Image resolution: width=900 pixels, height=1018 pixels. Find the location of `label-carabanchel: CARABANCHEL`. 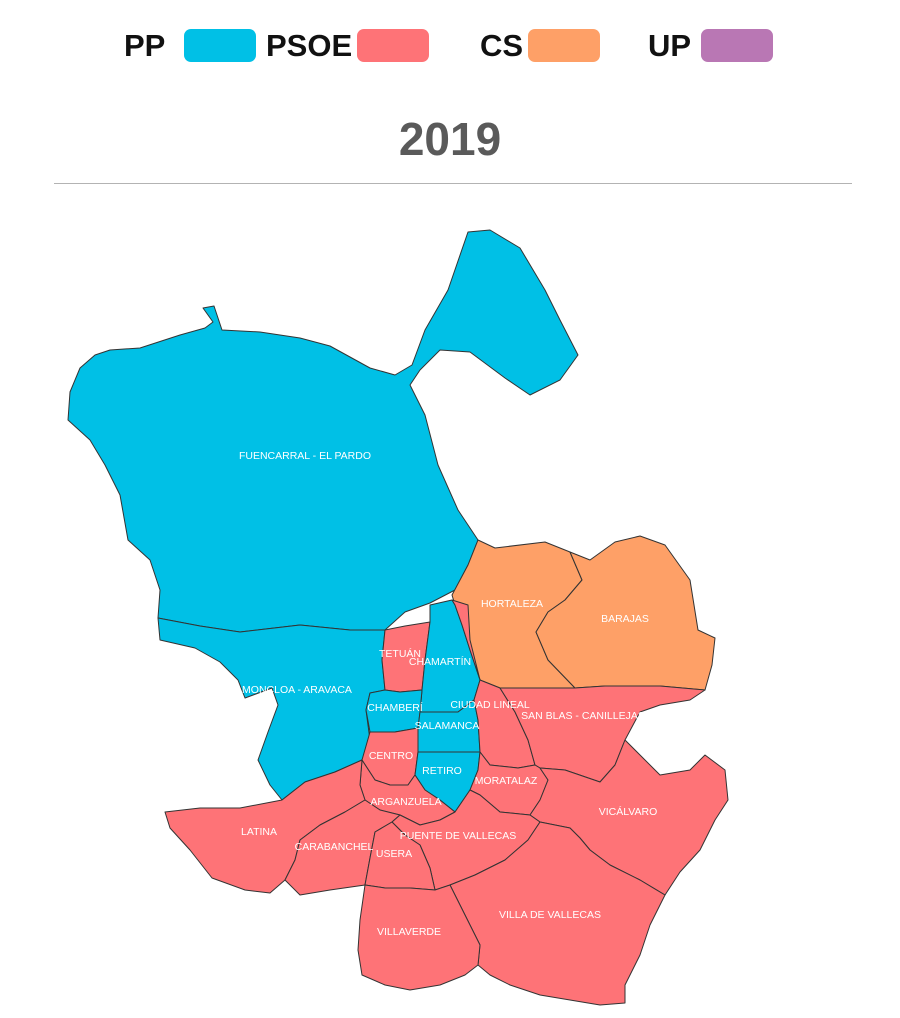

label-carabanchel: CARABANCHEL is located at coordinates (334, 847).